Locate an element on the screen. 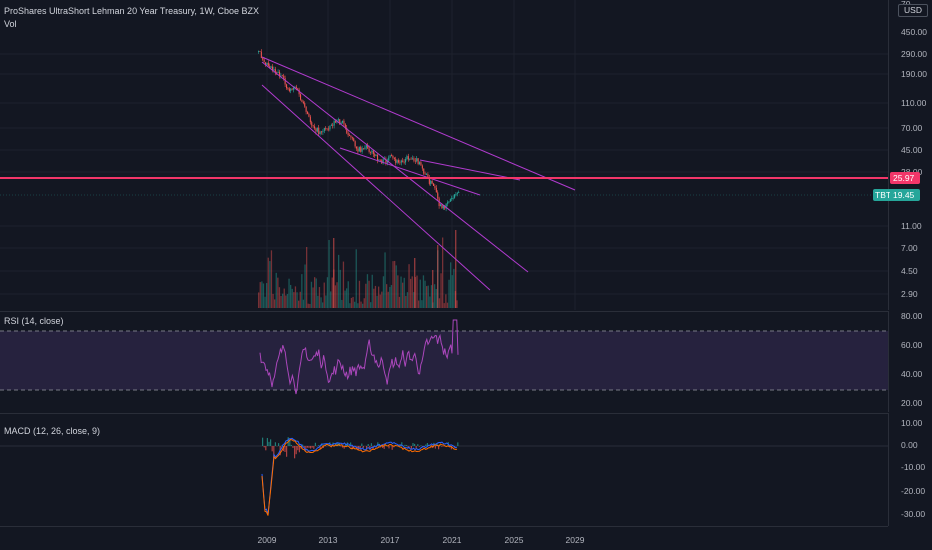  last-price-symbol-badge: TBT is located at coordinates (883, 195).